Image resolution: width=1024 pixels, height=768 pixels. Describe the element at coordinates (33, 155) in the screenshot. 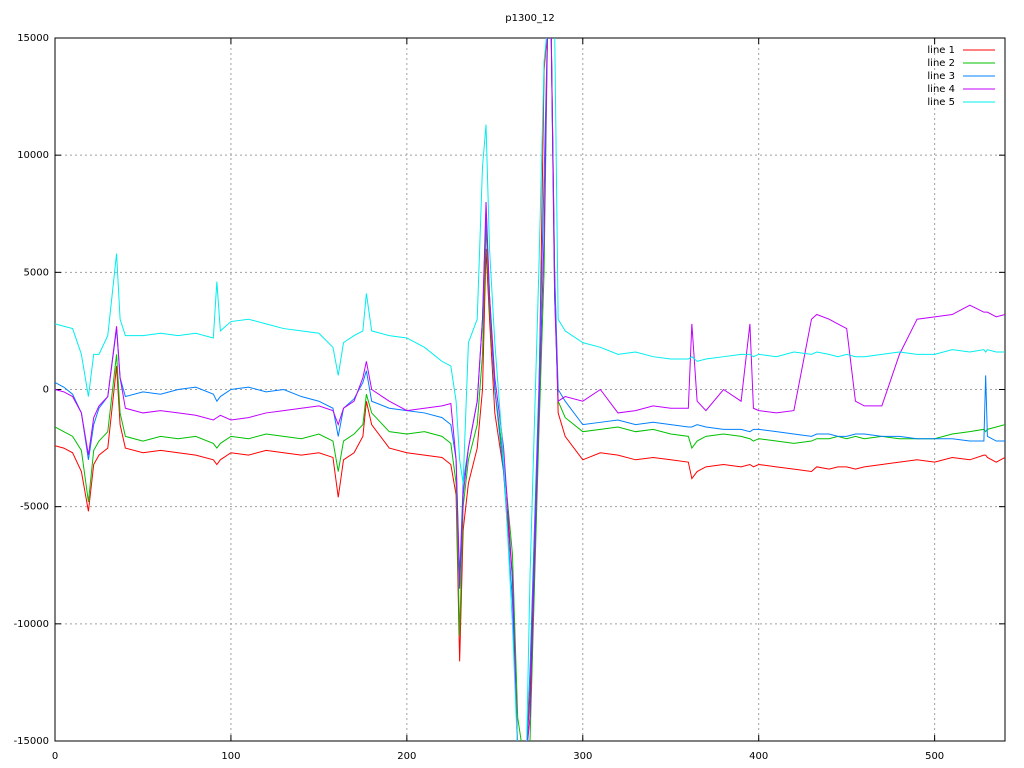

I see `y-tick-label: 10000` at that location.